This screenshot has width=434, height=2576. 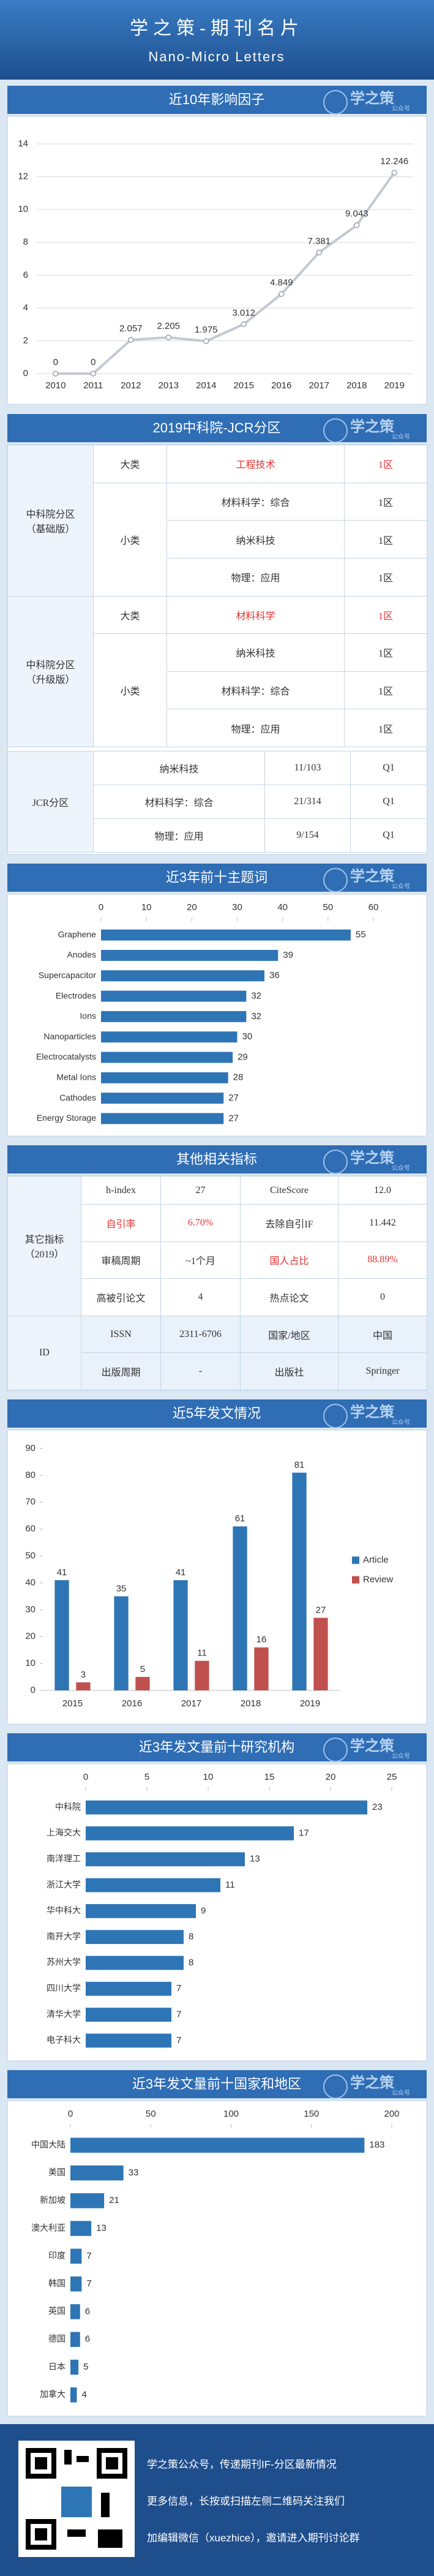 I want to click on table-cell: ID, so click(x=44, y=1353).